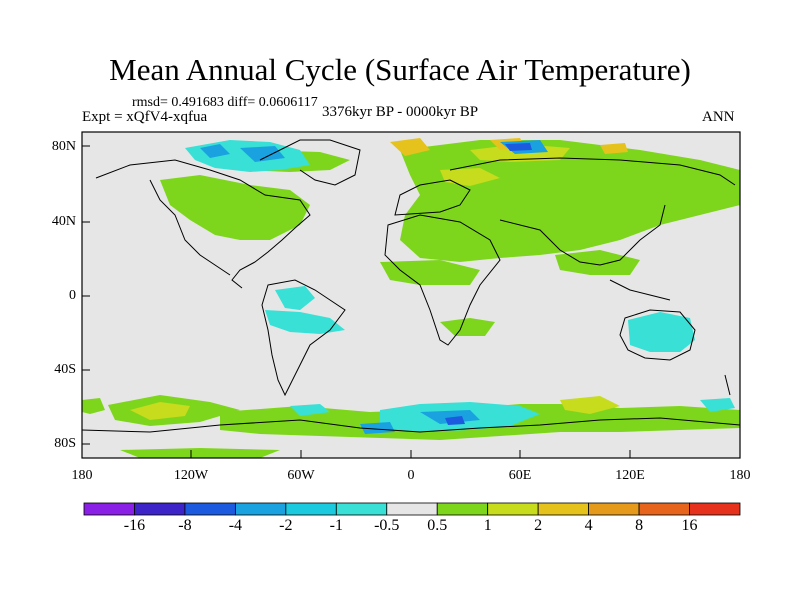 This screenshot has width=800, height=600. What do you see at coordinates (63, 221) in the screenshot?
I see `lat-label-40n: 40N` at bounding box center [63, 221].